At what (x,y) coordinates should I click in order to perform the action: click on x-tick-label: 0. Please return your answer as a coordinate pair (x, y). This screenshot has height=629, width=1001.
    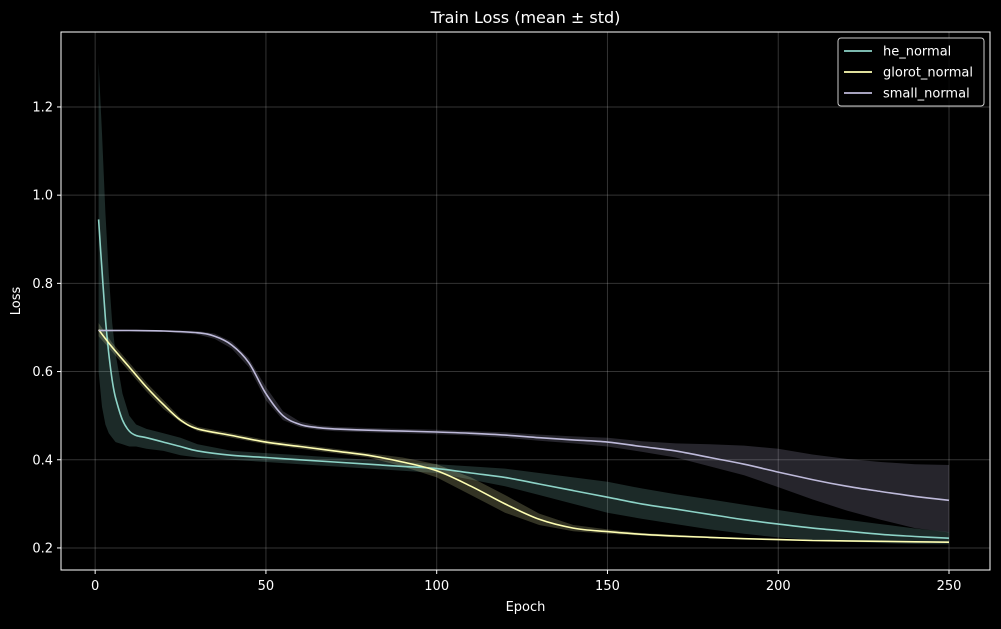
    Looking at the image, I should click on (95, 586).